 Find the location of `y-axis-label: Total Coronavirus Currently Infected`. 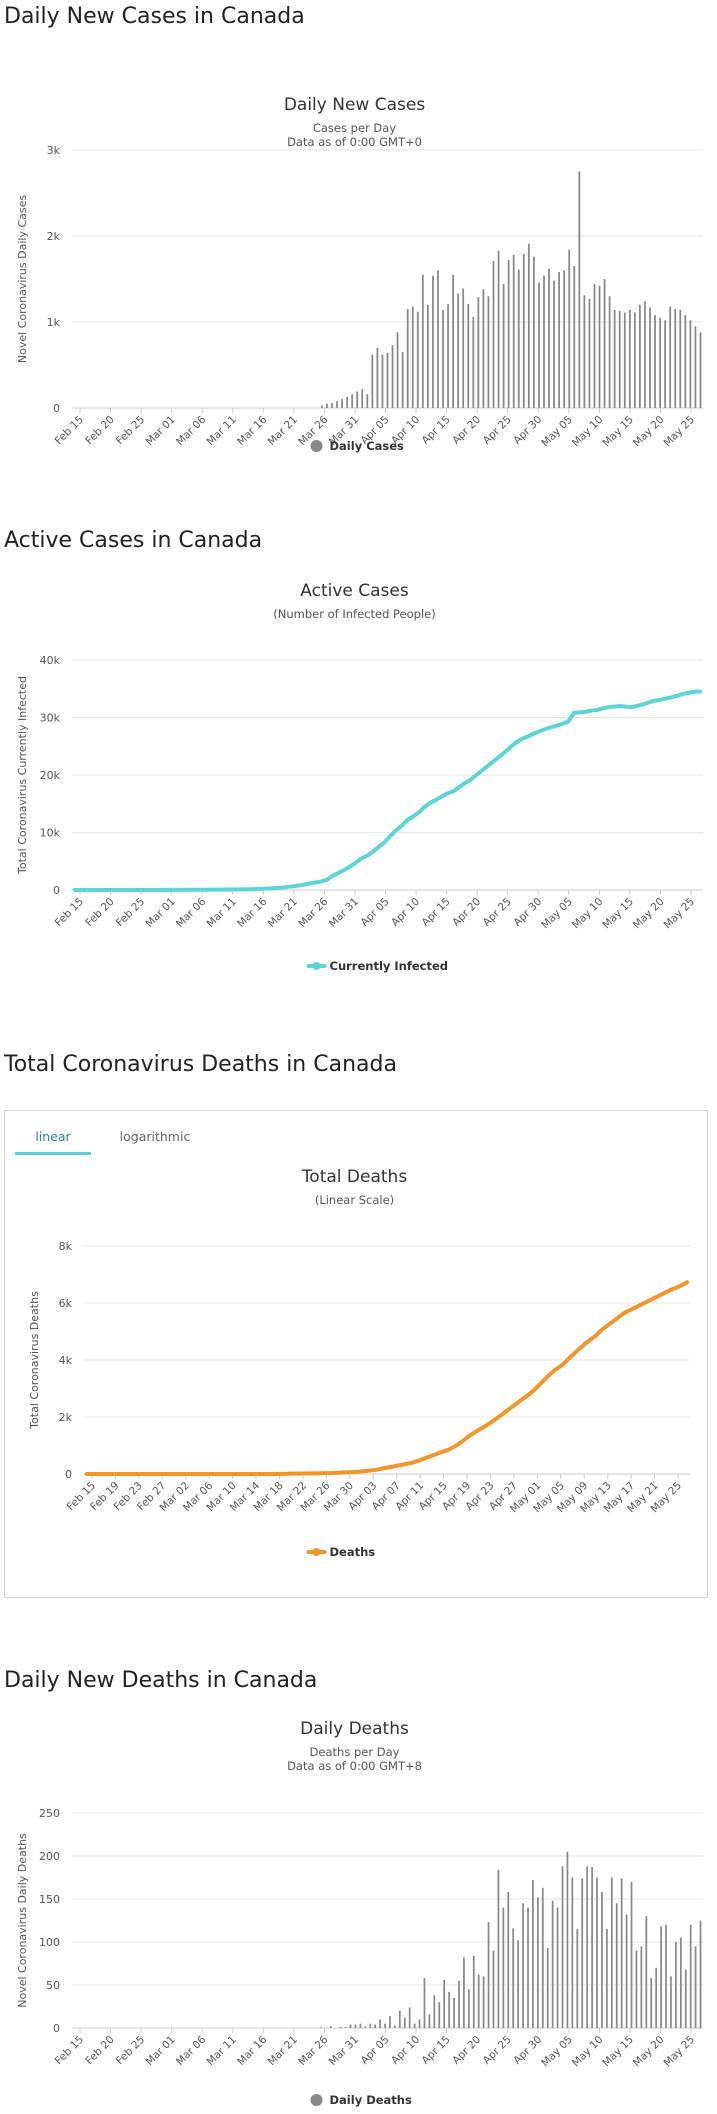

y-axis-label: Total Coronavirus Currently Infected is located at coordinates (22, 775).